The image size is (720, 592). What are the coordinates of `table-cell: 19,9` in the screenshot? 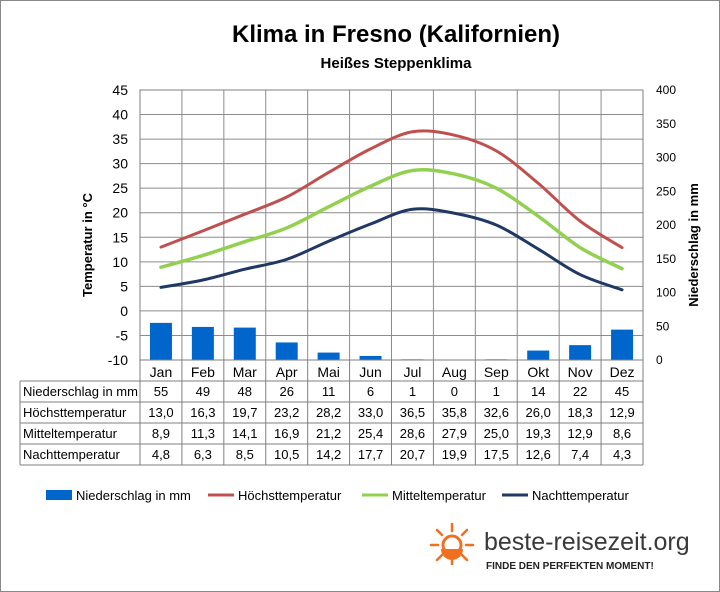 It's located at (454, 454).